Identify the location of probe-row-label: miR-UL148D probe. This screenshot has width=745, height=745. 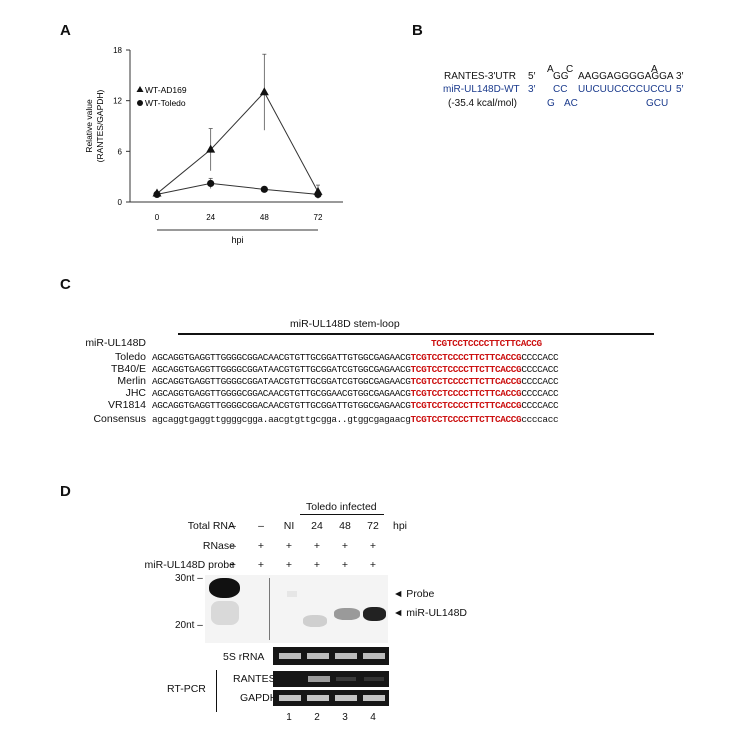
(189, 565).